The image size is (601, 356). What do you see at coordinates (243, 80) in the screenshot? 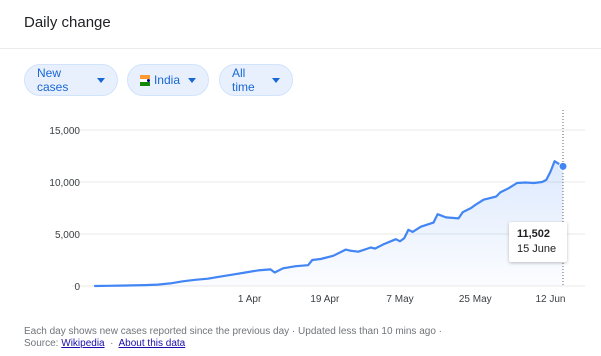
I see `range-dropdown-label: All time` at bounding box center [243, 80].